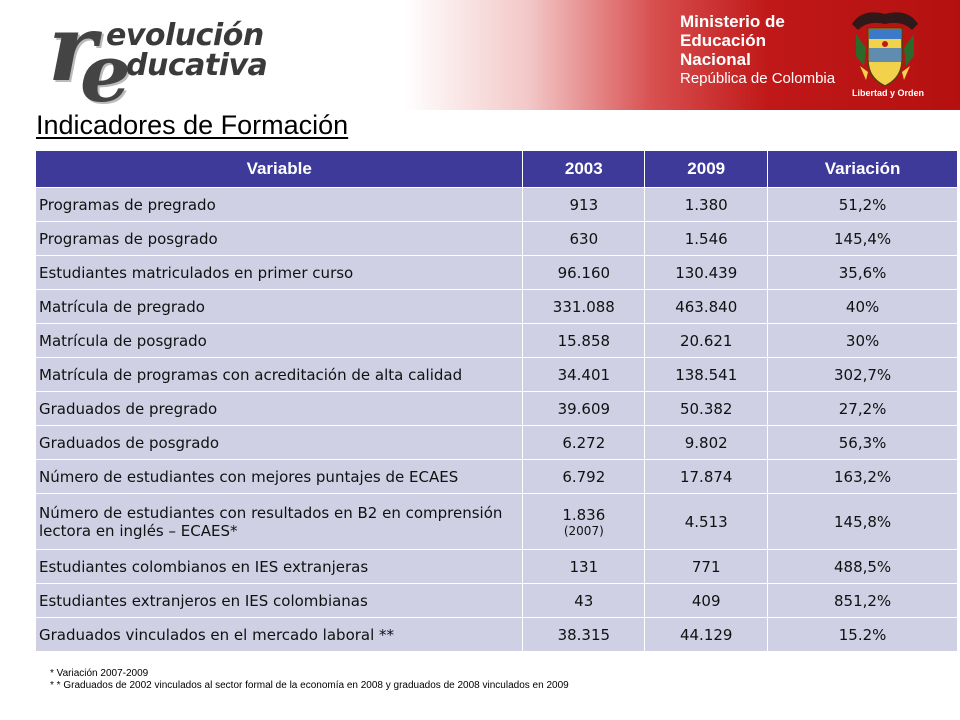 The width and height of the screenshot is (960, 720). Describe the element at coordinates (706, 634) in the screenshot. I see `cell-2009: 44.129` at that location.